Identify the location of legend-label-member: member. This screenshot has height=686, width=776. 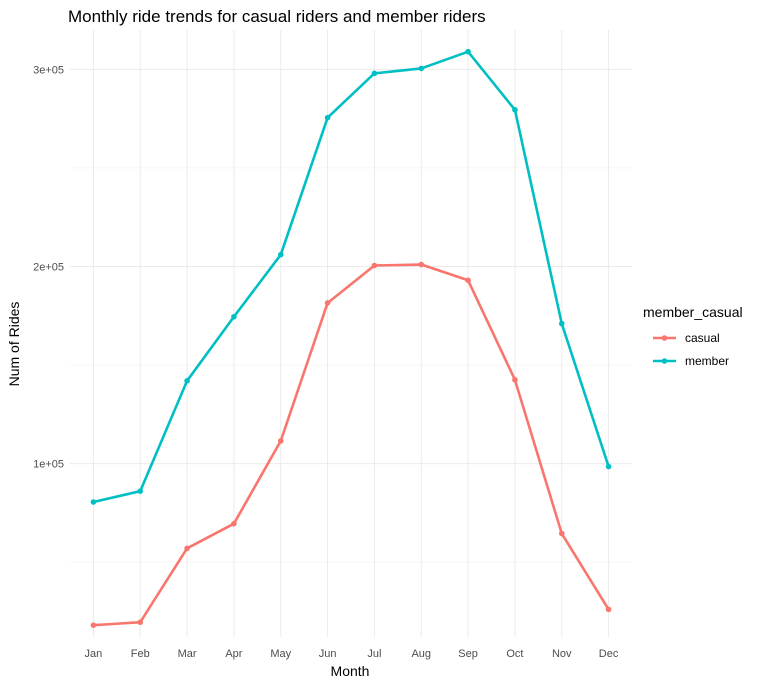
(707, 361).